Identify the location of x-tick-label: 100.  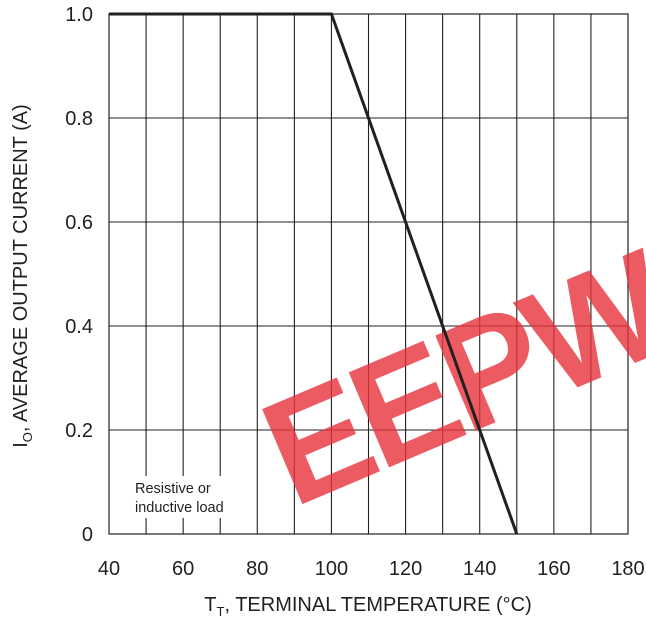
(331, 569).